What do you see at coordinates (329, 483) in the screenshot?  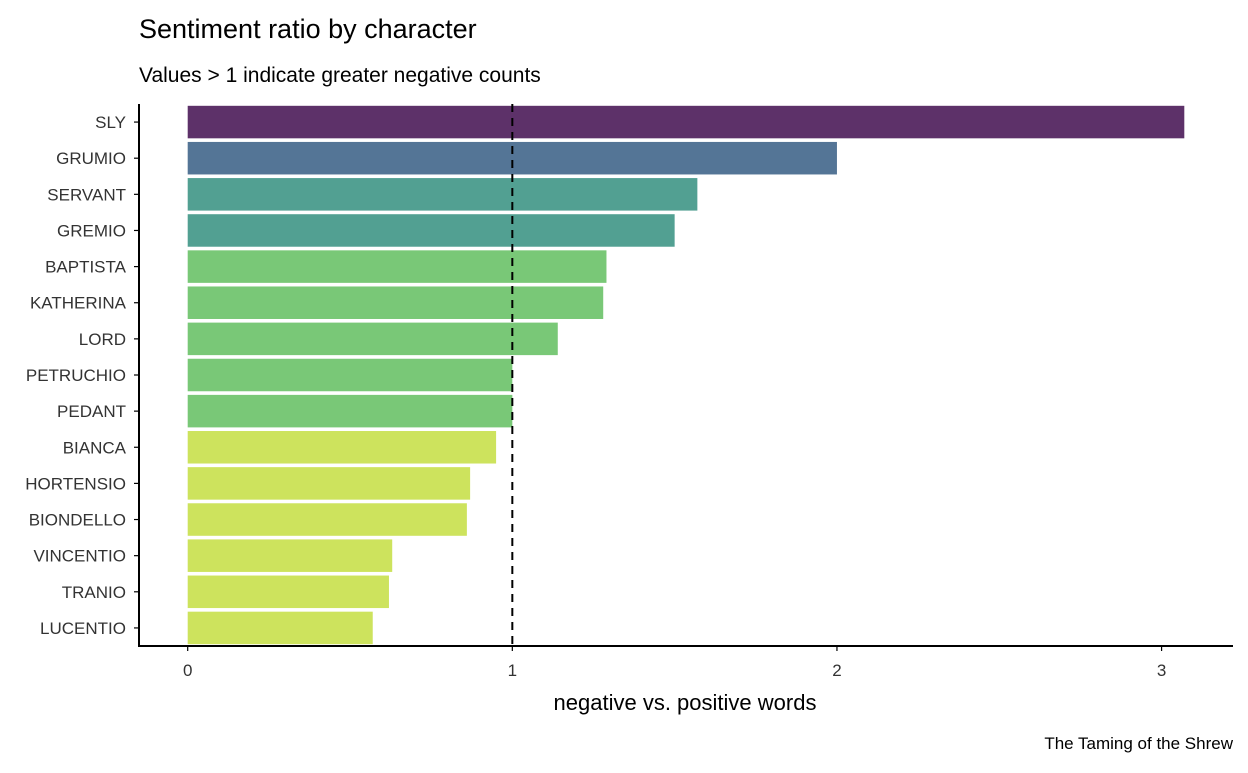 I see `bar-hortensio` at bounding box center [329, 483].